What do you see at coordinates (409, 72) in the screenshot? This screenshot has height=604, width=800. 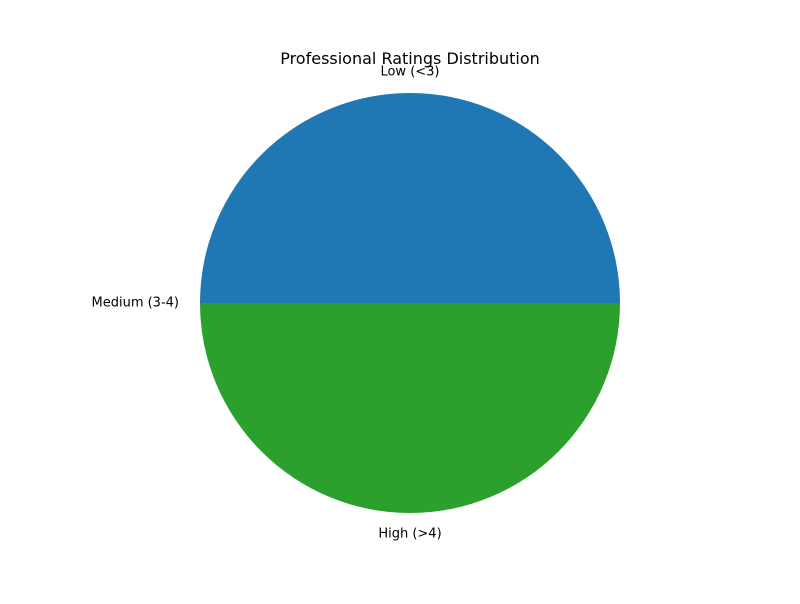 I see `slice-label-low-3: Low (<3)` at bounding box center [409, 72].